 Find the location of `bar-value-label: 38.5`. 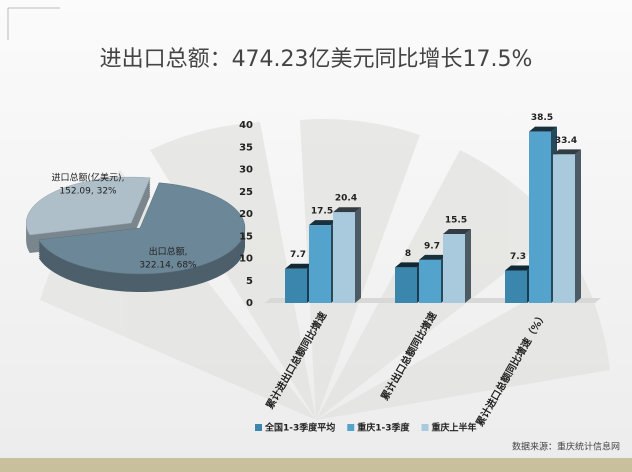

bar-value-label: 38.5 is located at coordinates (542, 118).